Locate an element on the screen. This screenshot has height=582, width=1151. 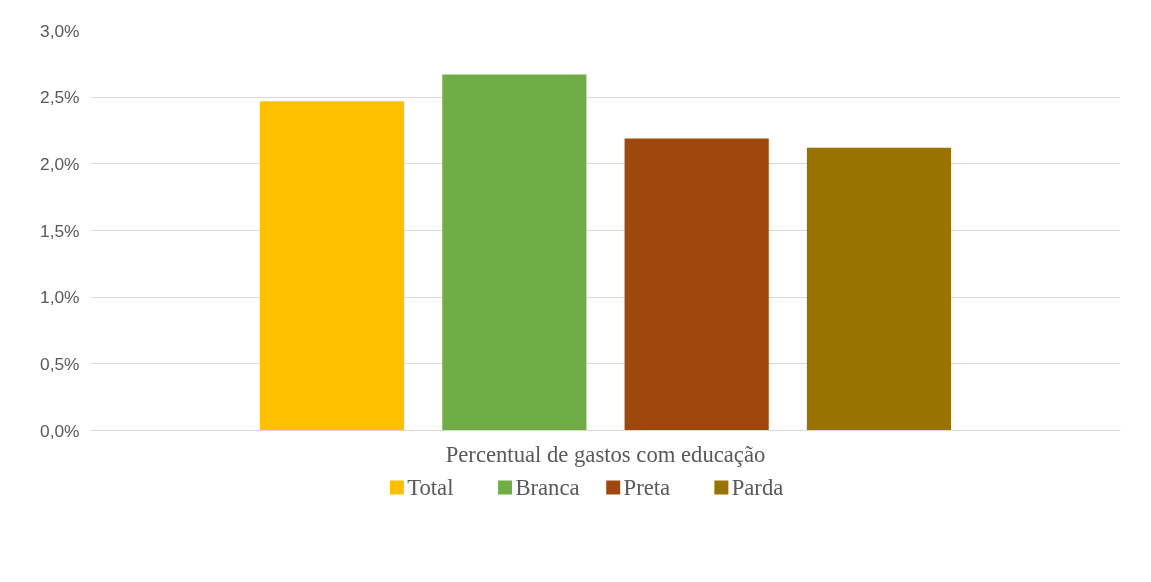
y-tick-label: 2,0% is located at coordinates (60, 163).